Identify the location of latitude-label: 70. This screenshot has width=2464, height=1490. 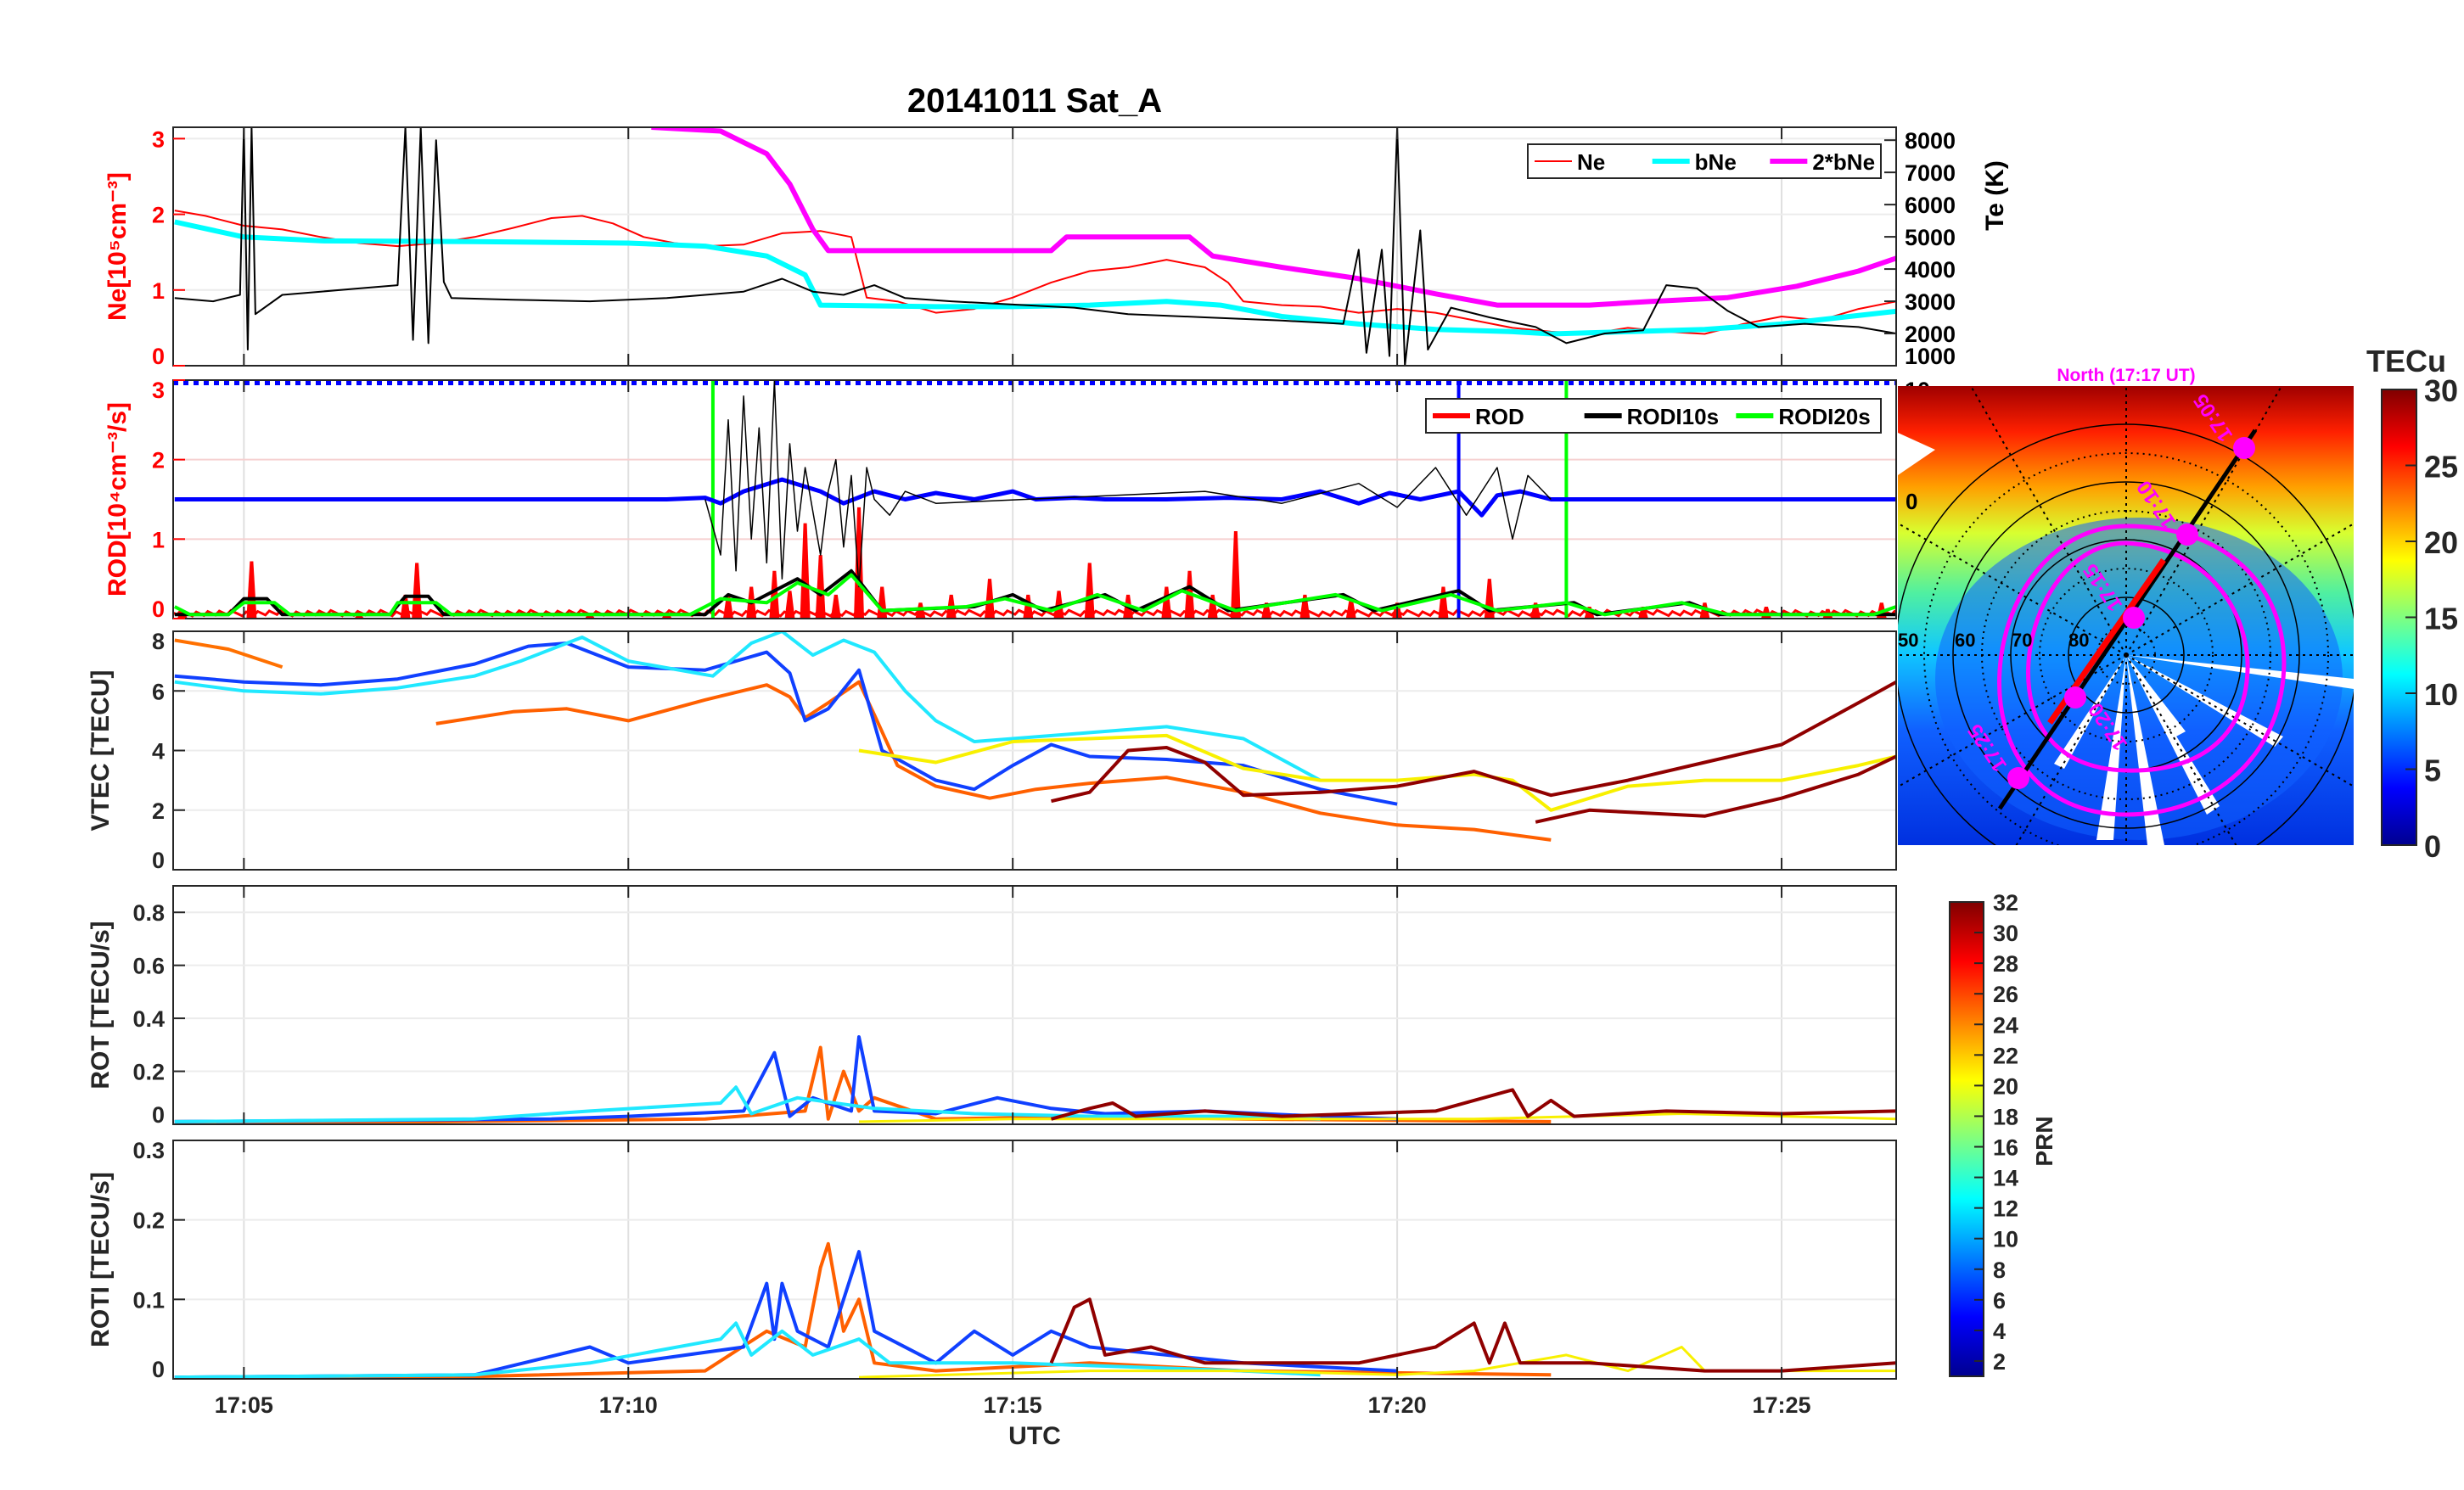
(2022, 640).